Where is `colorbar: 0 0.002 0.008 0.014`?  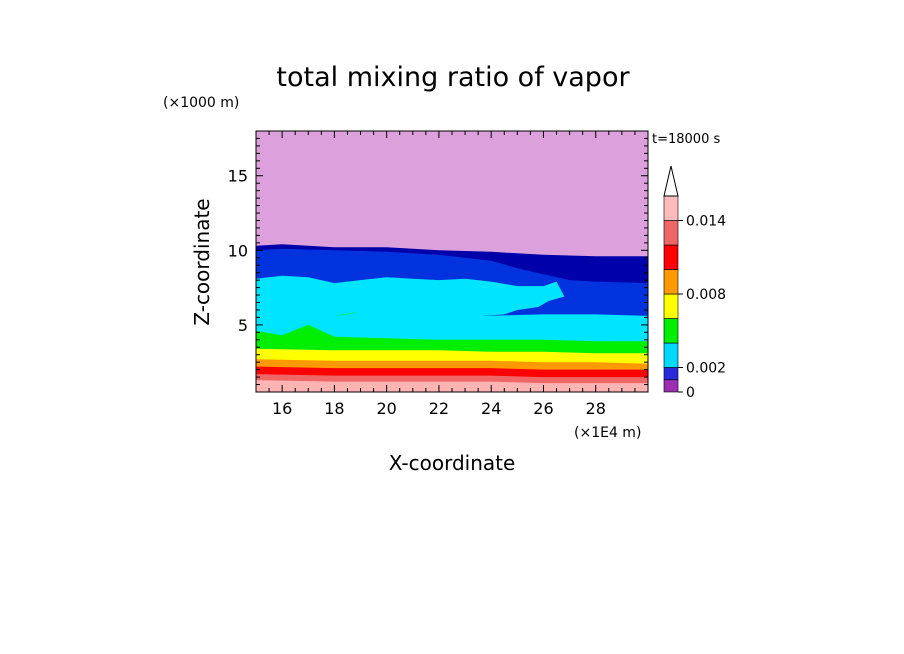
colorbar: 0 0.002 0.008 0.014 is located at coordinates (694, 283).